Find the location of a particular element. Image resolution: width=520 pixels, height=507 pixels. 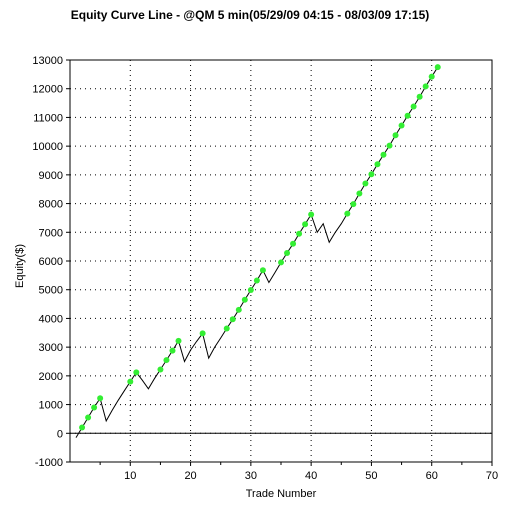

x-tick-label: 30 is located at coordinates (251, 476).